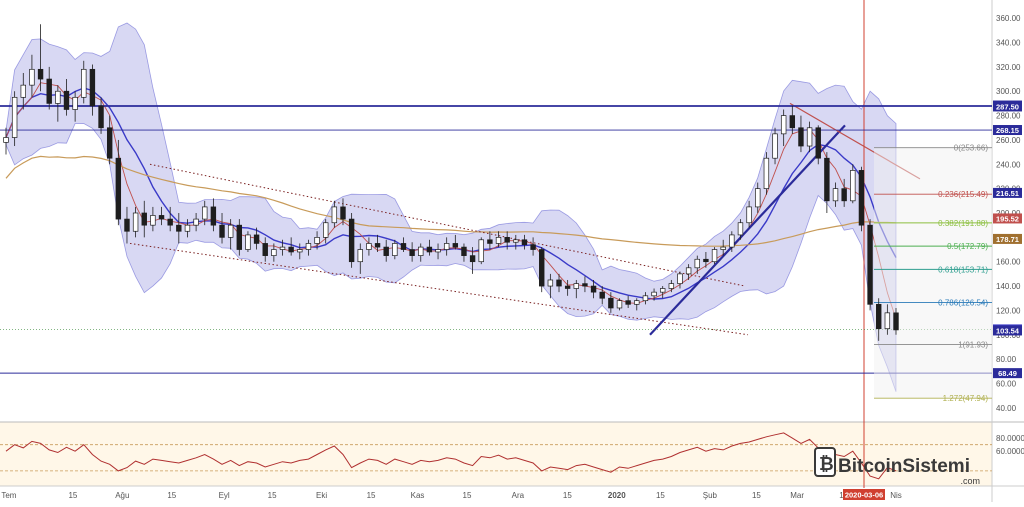 Image resolution: width=1024 pixels, height=507 pixels. I want to click on price-badge-label: 103.54, so click(1008, 330).